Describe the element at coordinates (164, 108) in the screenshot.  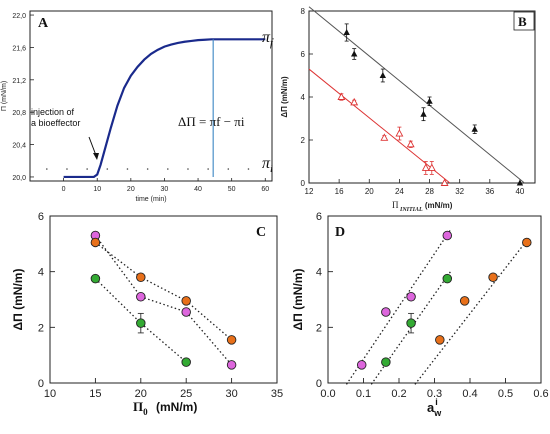
I see `a-series-line` at that location.